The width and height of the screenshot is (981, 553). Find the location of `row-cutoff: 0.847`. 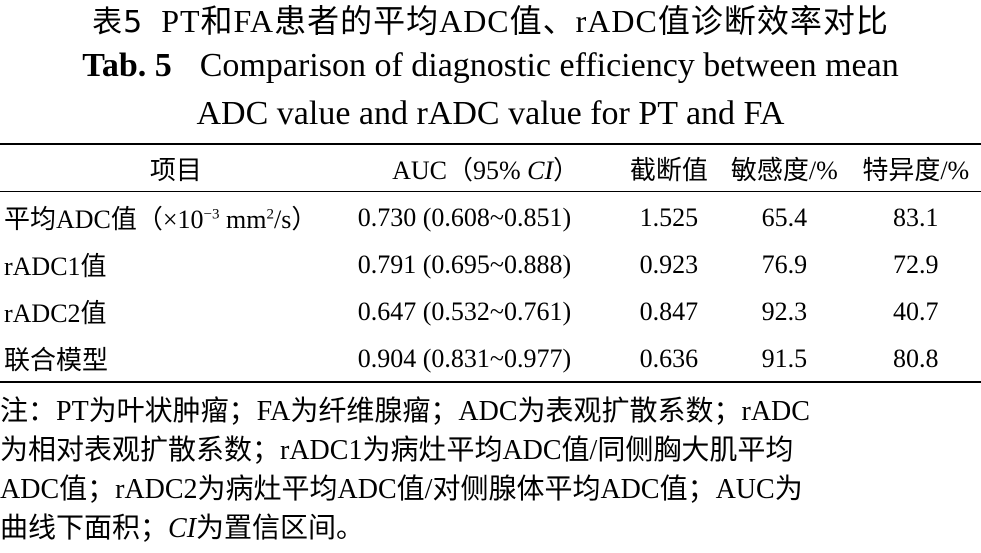

row-cutoff: 0.847 is located at coordinates (669, 311).